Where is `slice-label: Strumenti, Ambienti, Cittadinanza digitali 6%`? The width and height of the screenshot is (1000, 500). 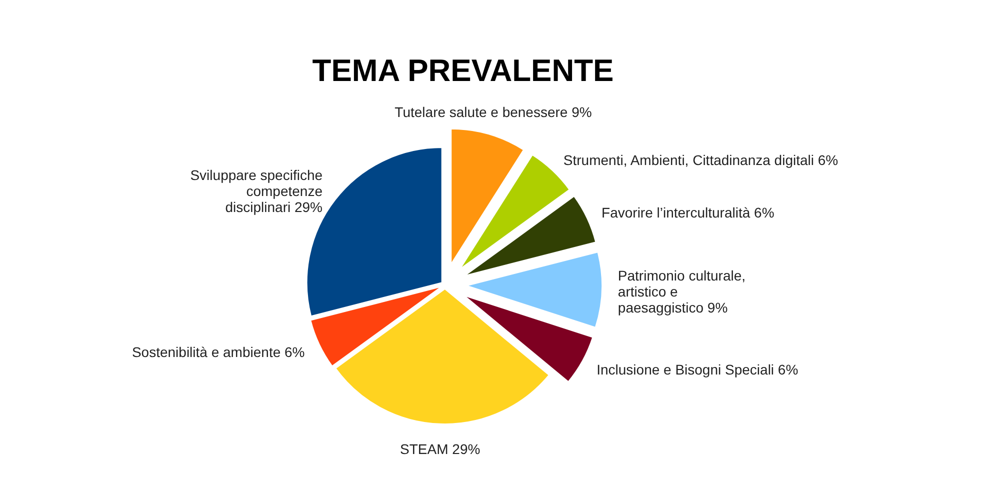
slice-label: Strumenti, Ambienti, Cittadinanza digitali 6% is located at coordinates (700, 160).